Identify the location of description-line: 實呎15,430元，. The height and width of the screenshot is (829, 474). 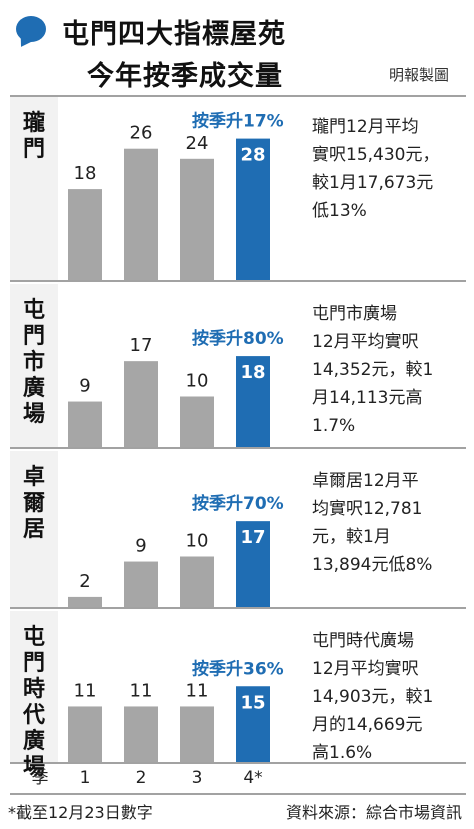
(375, 155).